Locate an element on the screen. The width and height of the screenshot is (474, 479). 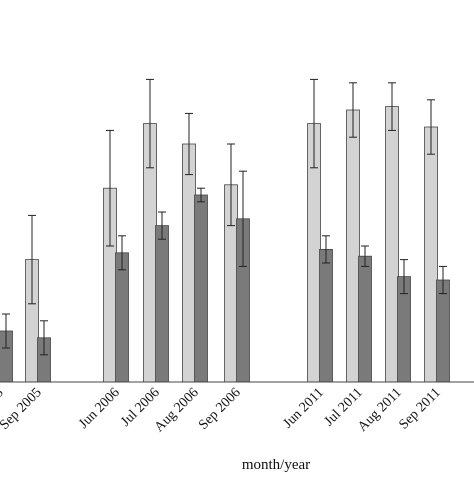
x-tick-label-1: Sep 2005 is located at coordinates (22, 409).